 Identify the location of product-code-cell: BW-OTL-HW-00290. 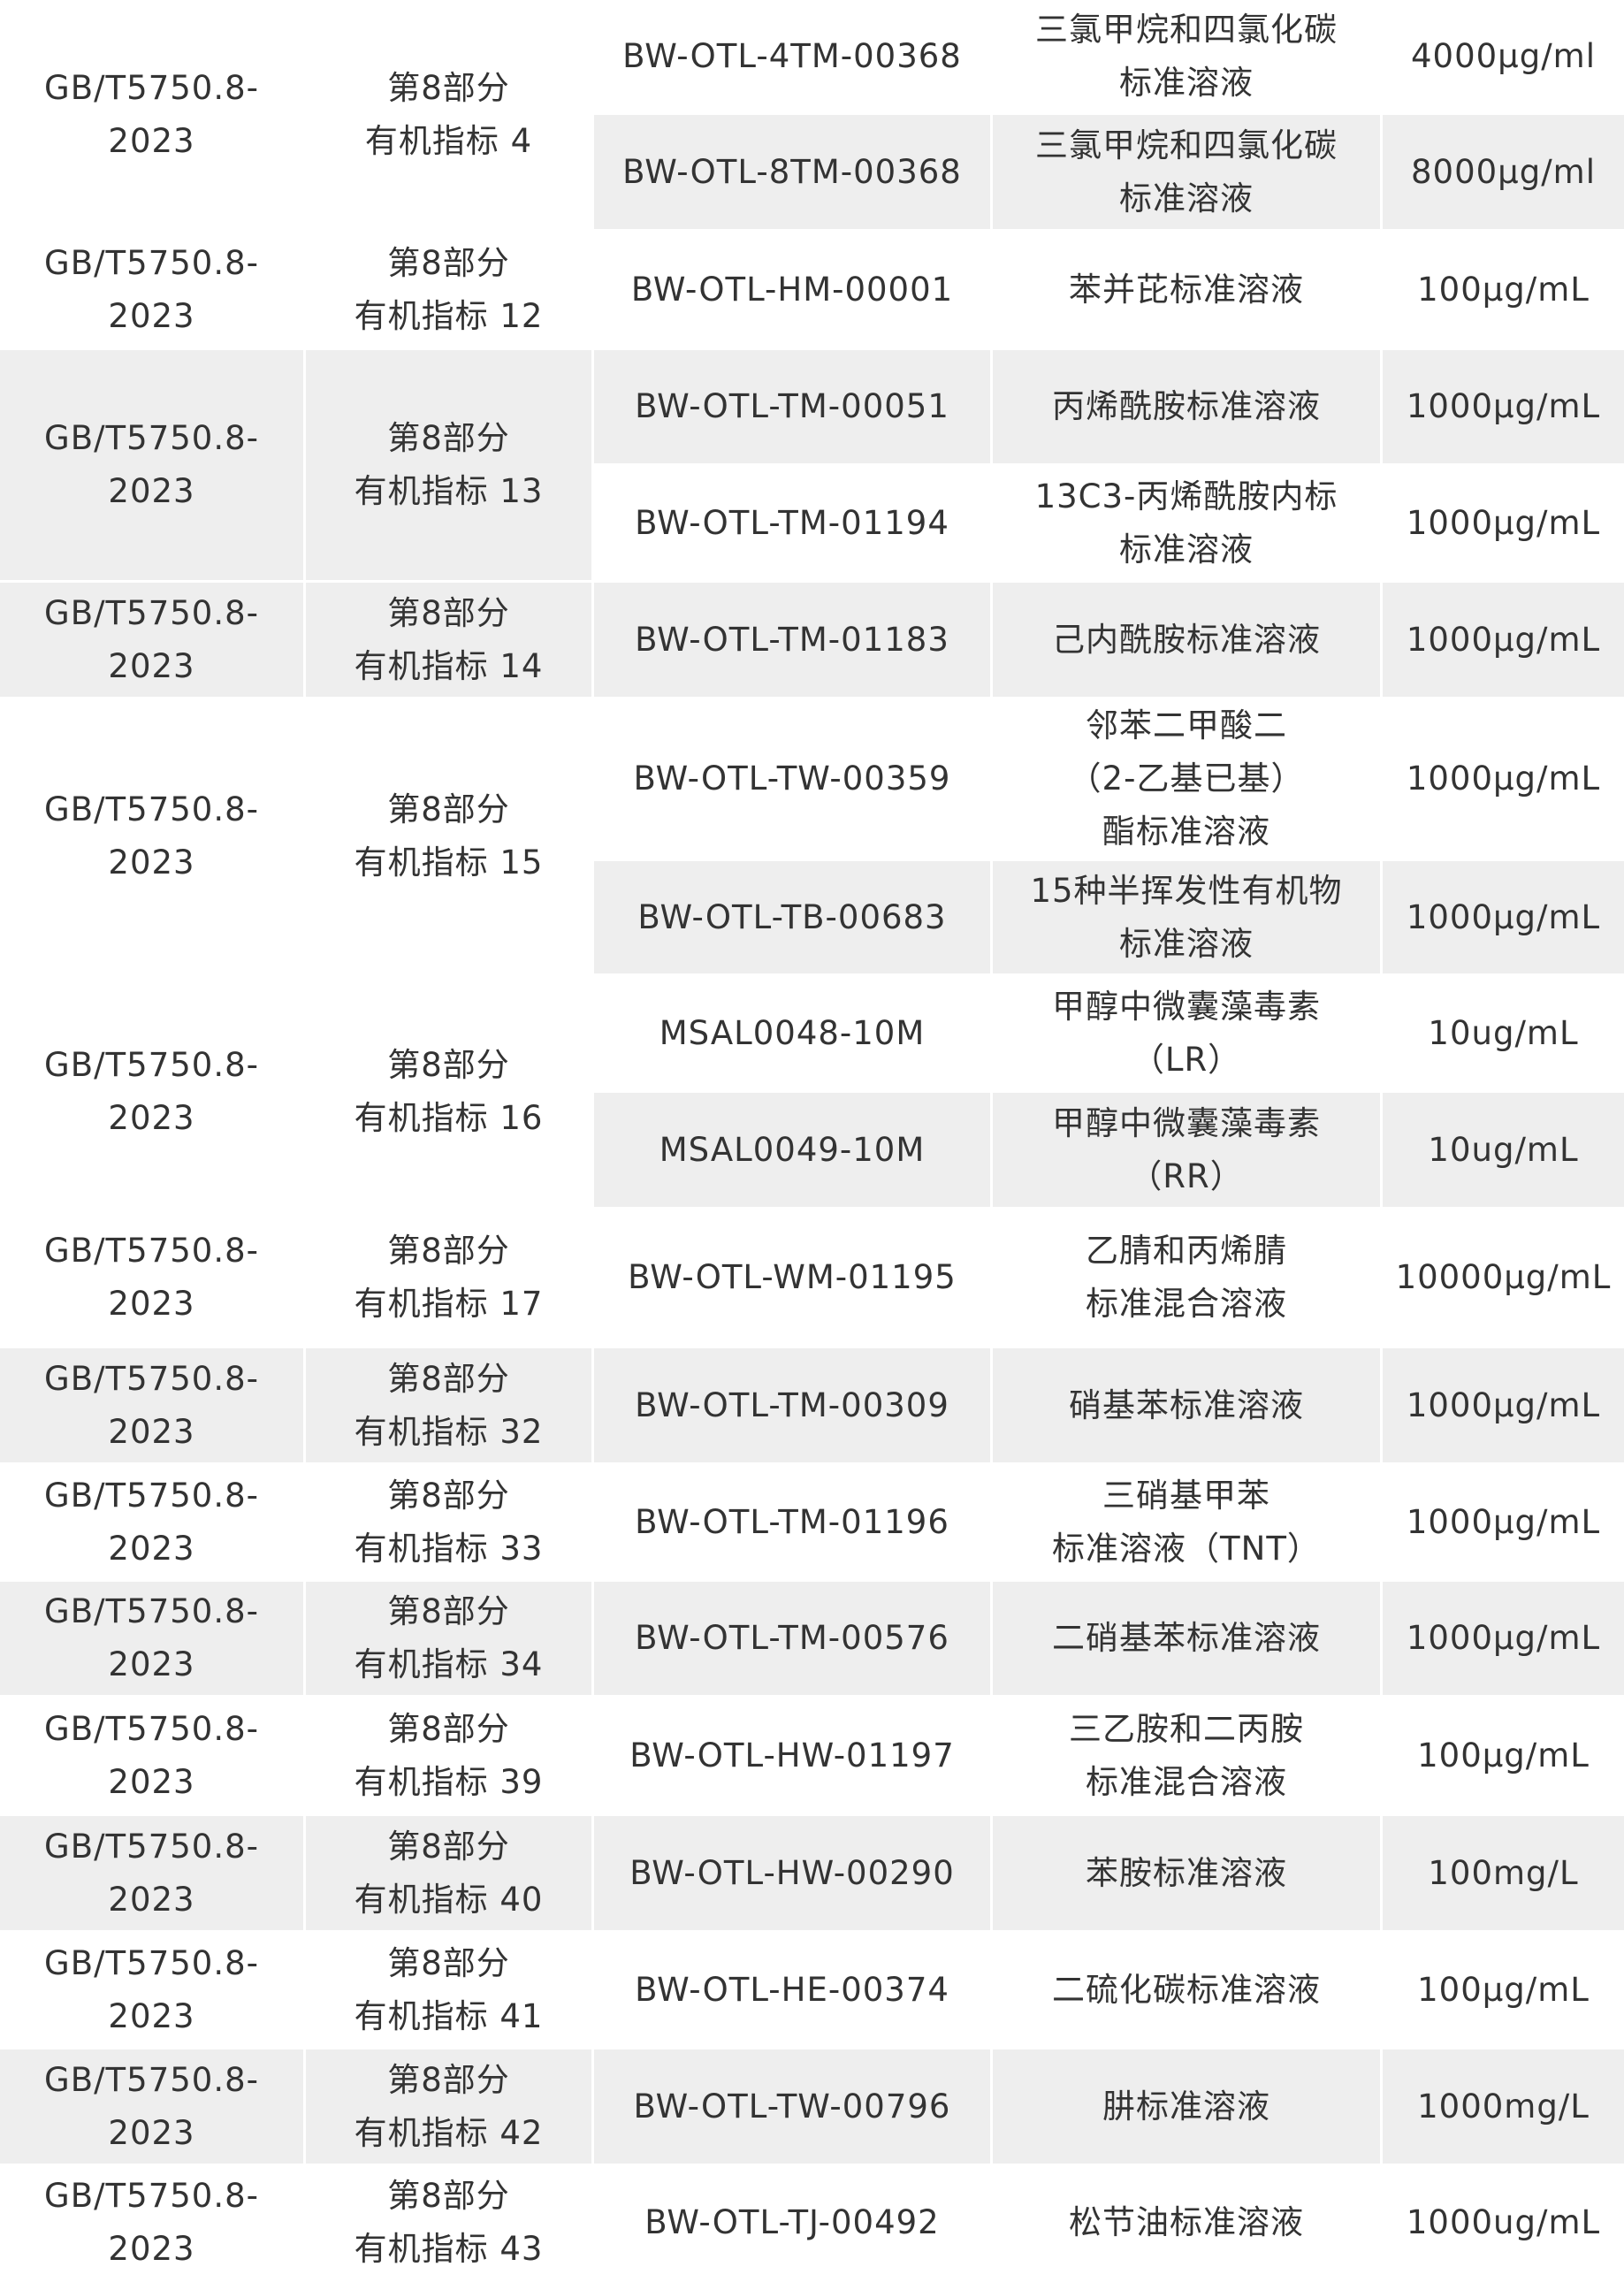
(793, 1874).